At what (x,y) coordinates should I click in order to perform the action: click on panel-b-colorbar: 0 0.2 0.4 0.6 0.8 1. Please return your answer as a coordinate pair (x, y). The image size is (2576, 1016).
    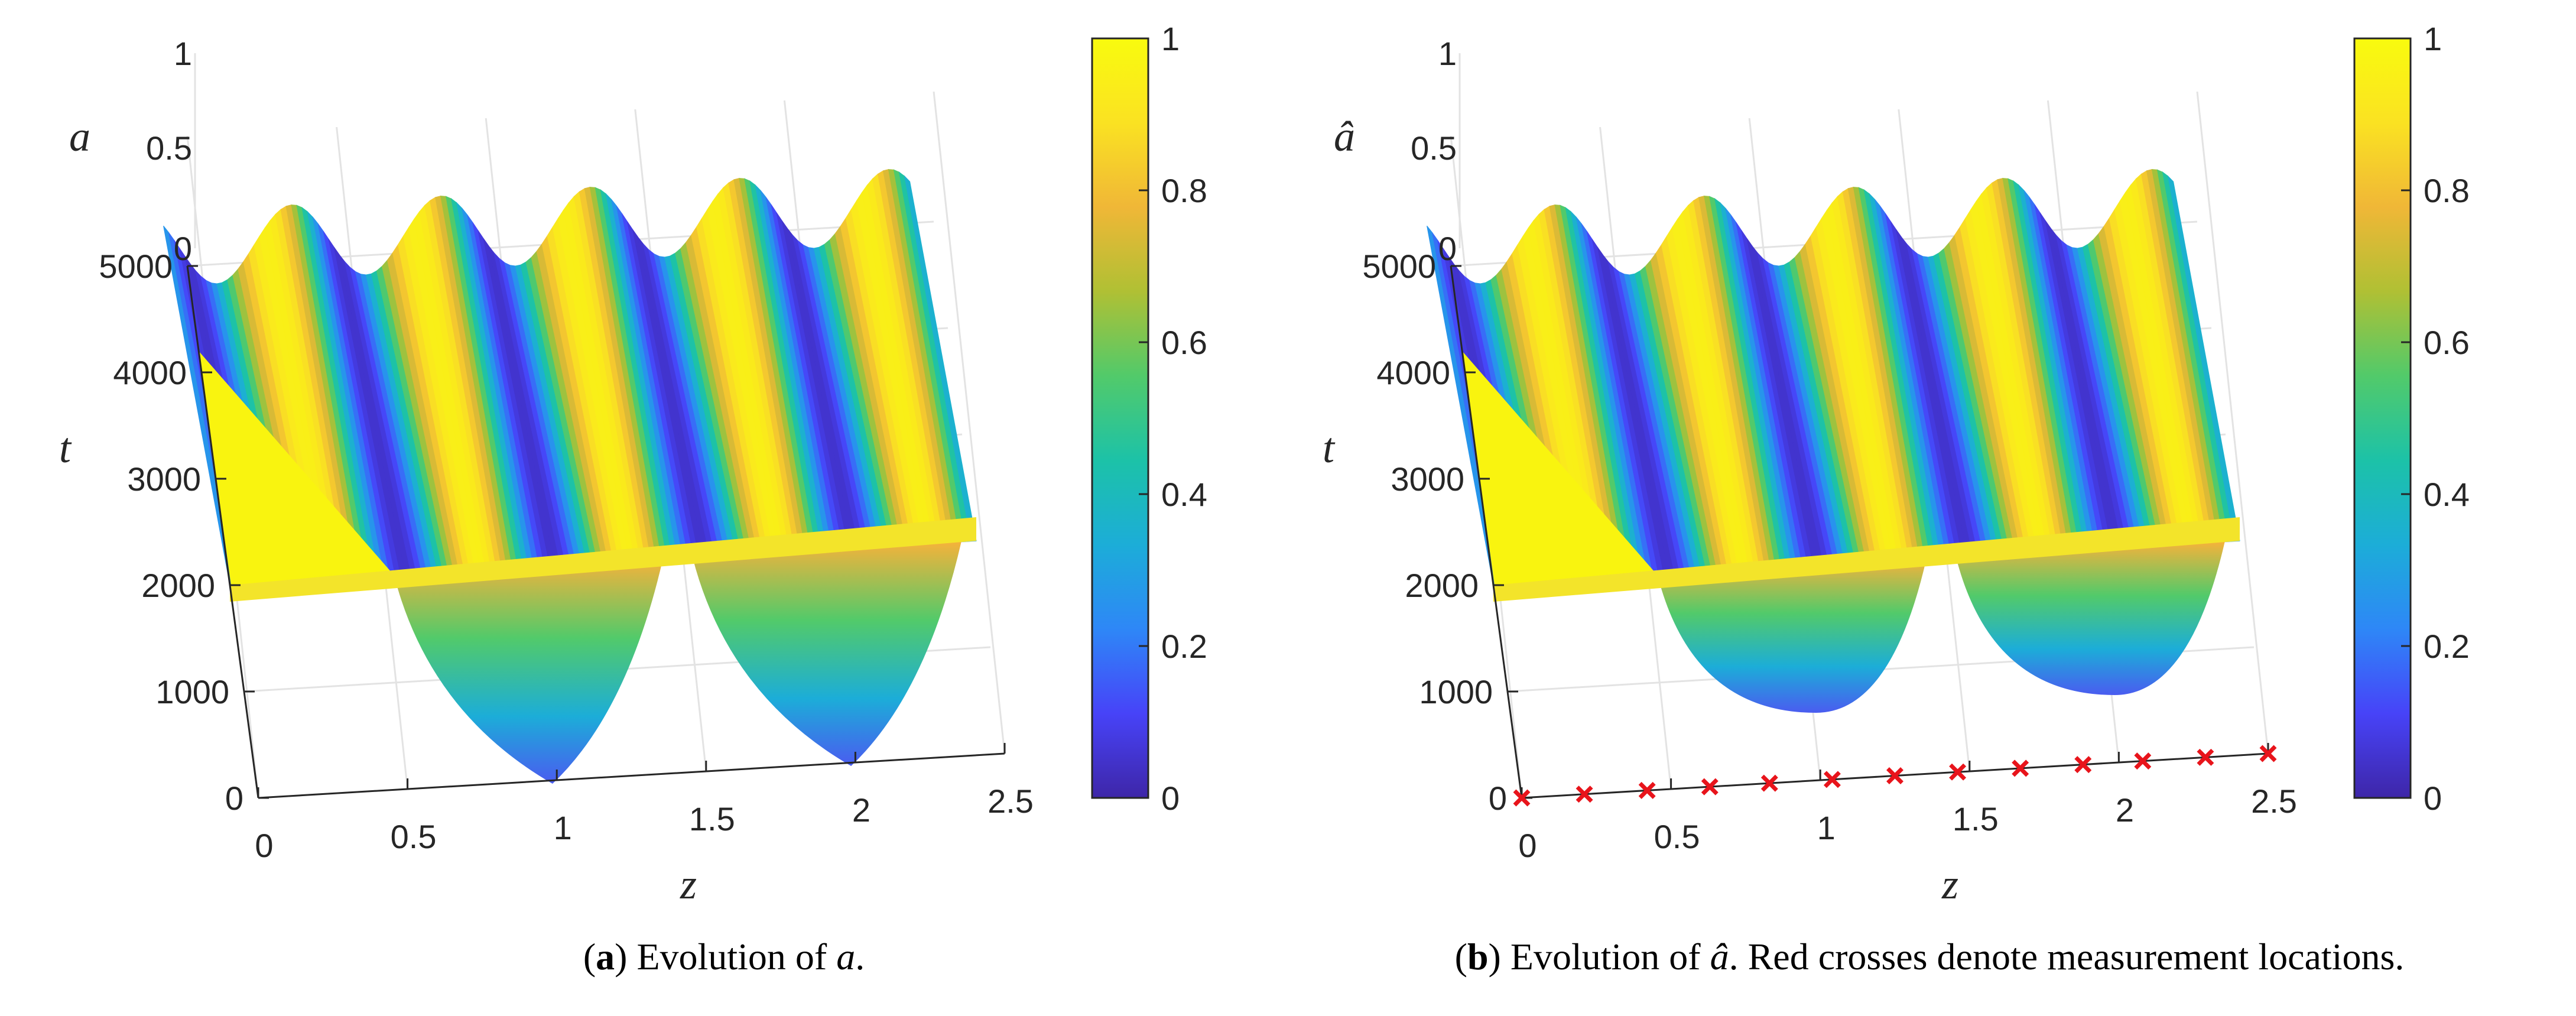
    Looking at the image, I should click on (2411, 419).